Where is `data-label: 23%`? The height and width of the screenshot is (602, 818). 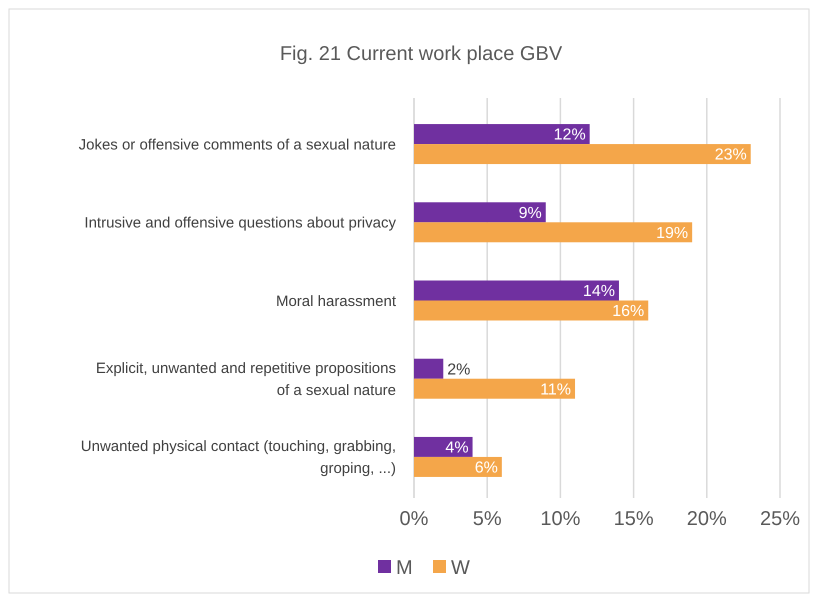 data-label: 23% is located at coordinates (730, 155).